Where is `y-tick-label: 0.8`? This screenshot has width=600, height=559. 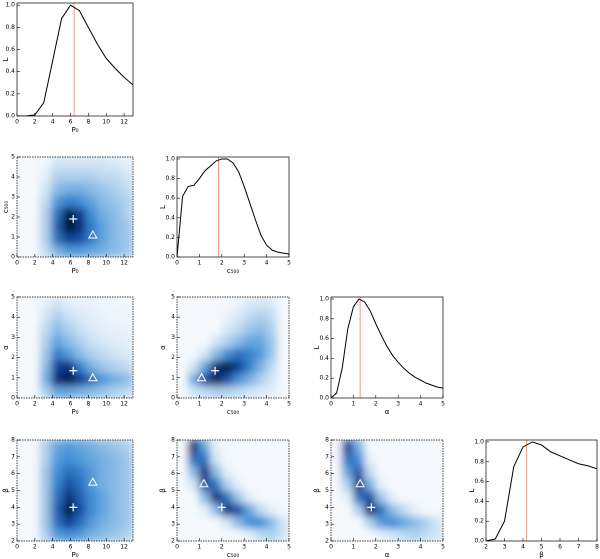
y-tick-label: 0.8 is located at coordinates (479, 461).